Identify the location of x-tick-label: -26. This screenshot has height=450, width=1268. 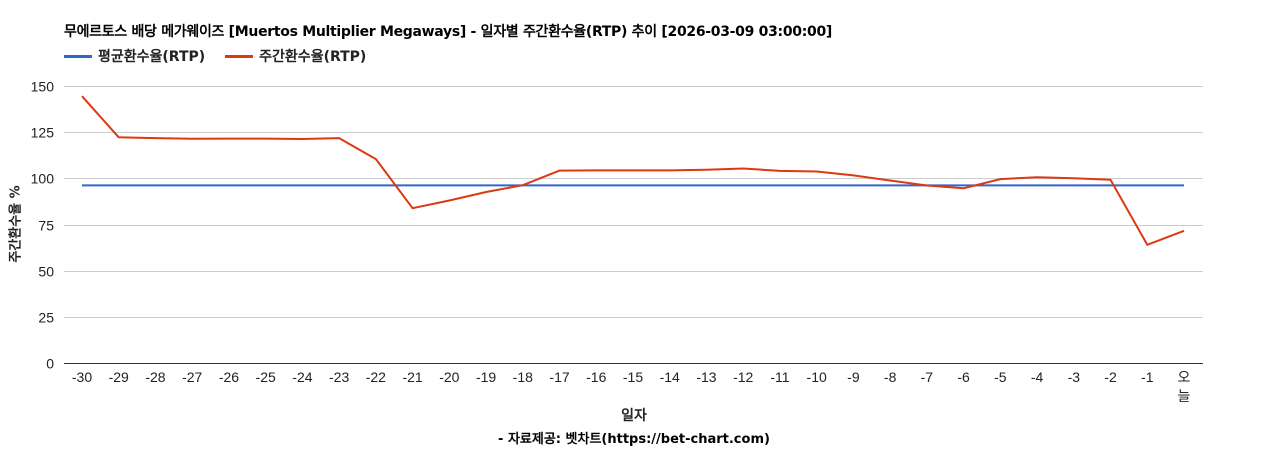
(229, 377).